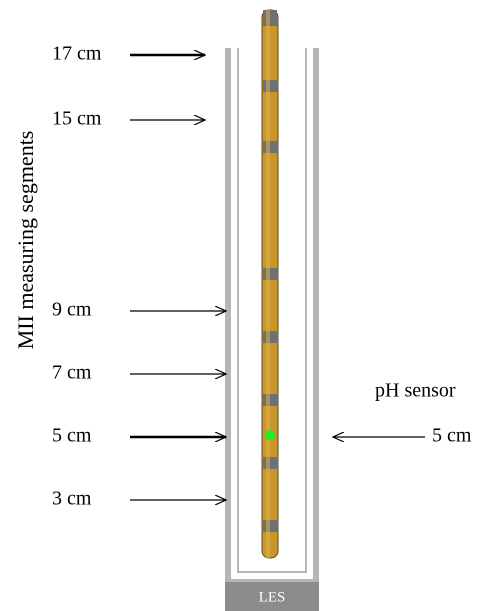 The width and height of the screenshot is (493, 611). I want to click on segment-label: 15 cm, so click(77, 119).